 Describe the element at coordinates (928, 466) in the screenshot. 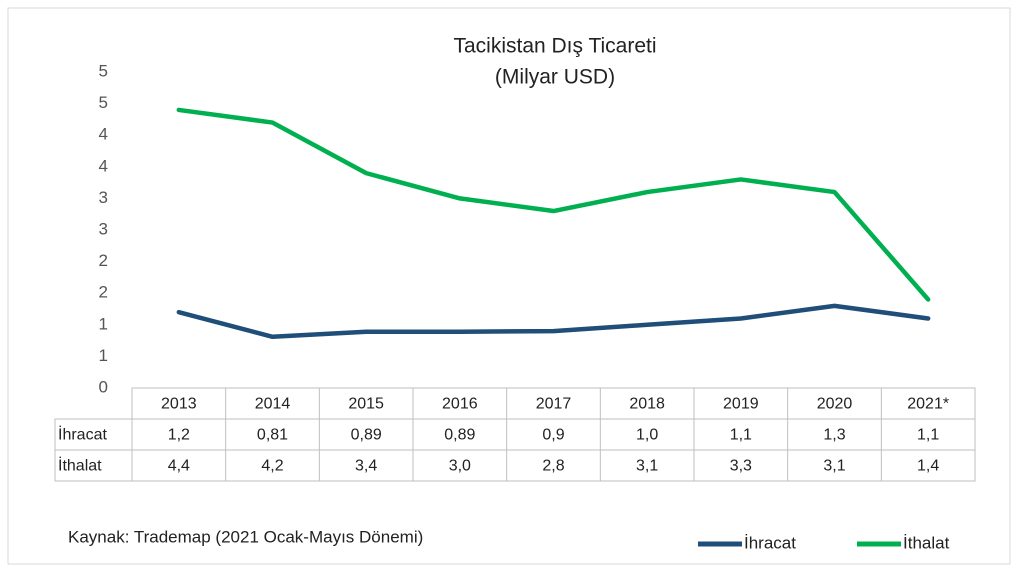

I see `table-value: 1,4` at that location.